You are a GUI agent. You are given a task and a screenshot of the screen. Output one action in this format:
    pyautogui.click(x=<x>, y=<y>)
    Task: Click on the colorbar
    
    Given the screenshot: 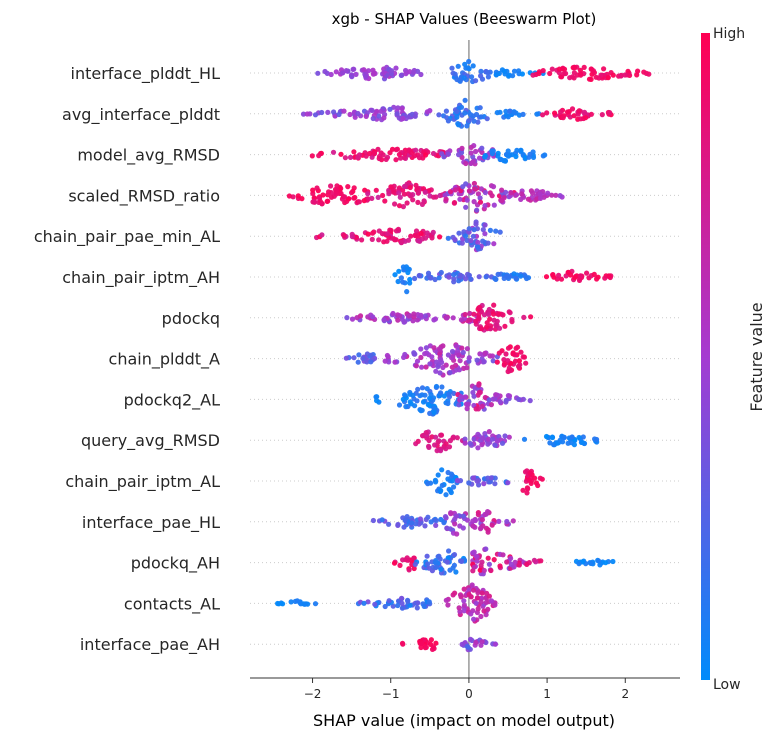 What is the action you would take?
    pyautogui.click(x=705, y=356)
    